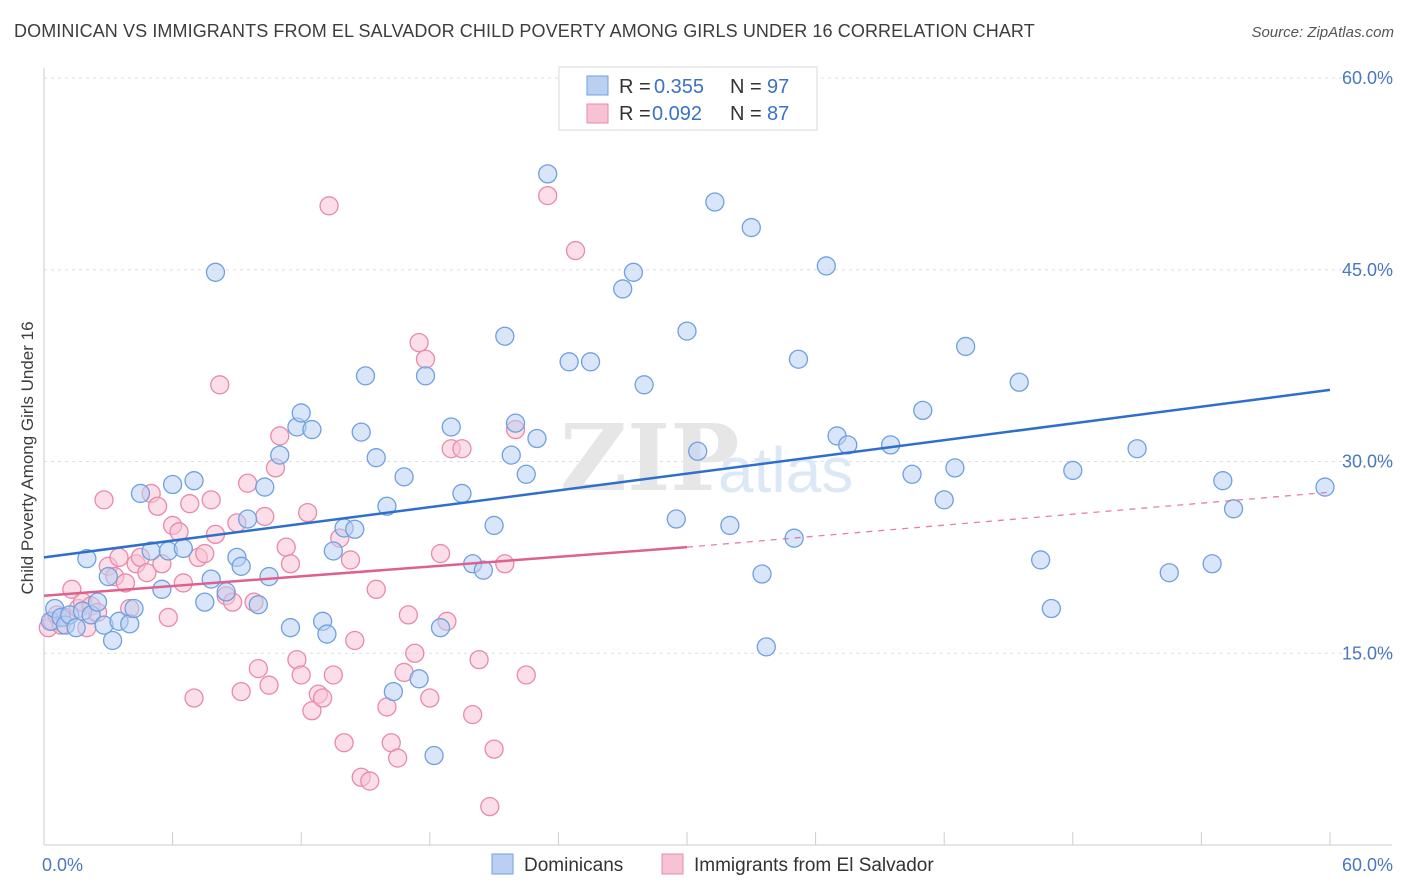 This screenshot has height=892, width=1406. What do you see at coordinates (746, 87) in the screenshot?
I see `legend-n-label-1: N =` at bounding box center [746, 87].